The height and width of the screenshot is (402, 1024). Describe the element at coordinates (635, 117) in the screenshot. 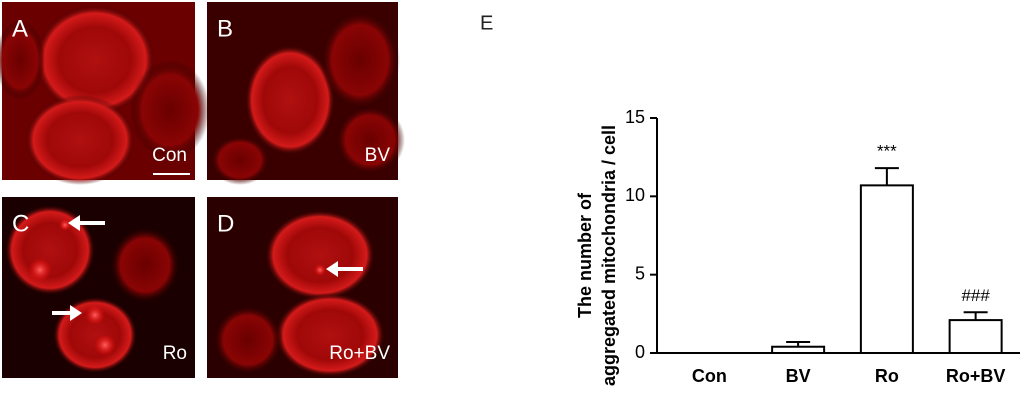

I see `y-tick-label: 15` at that location.